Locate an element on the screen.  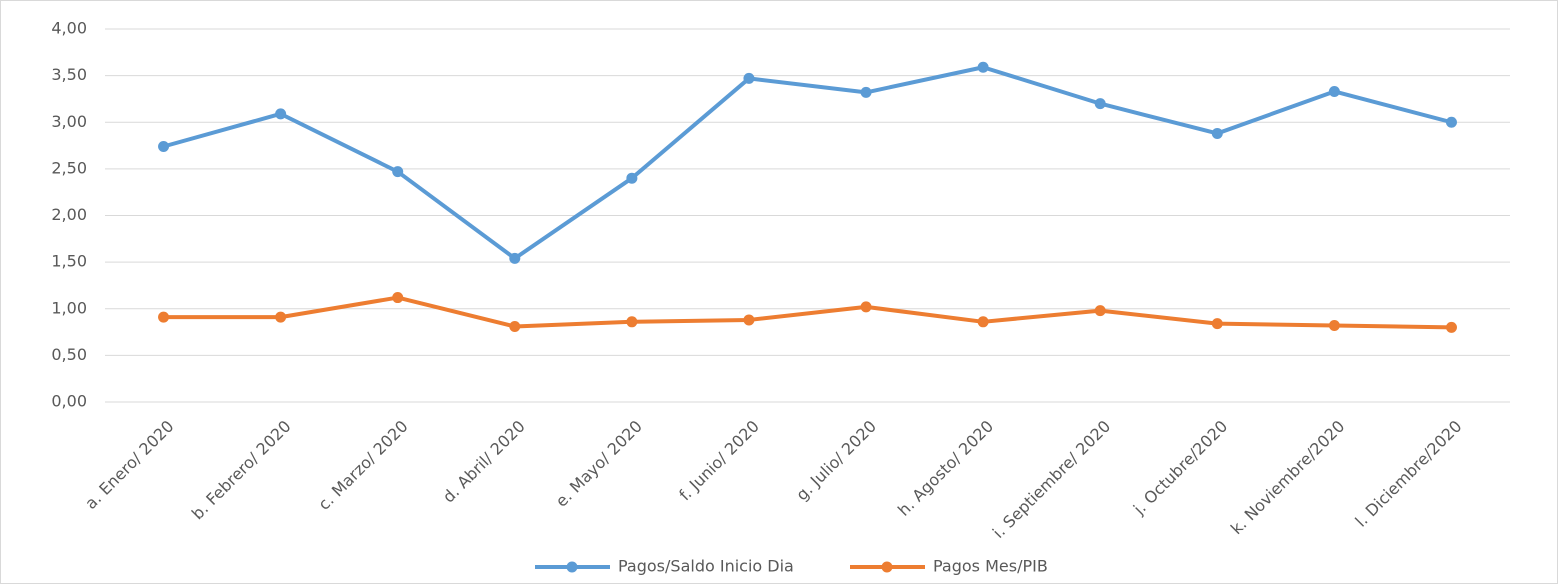
y-tick-label: 0,00 is located at coordinates (69, 401).